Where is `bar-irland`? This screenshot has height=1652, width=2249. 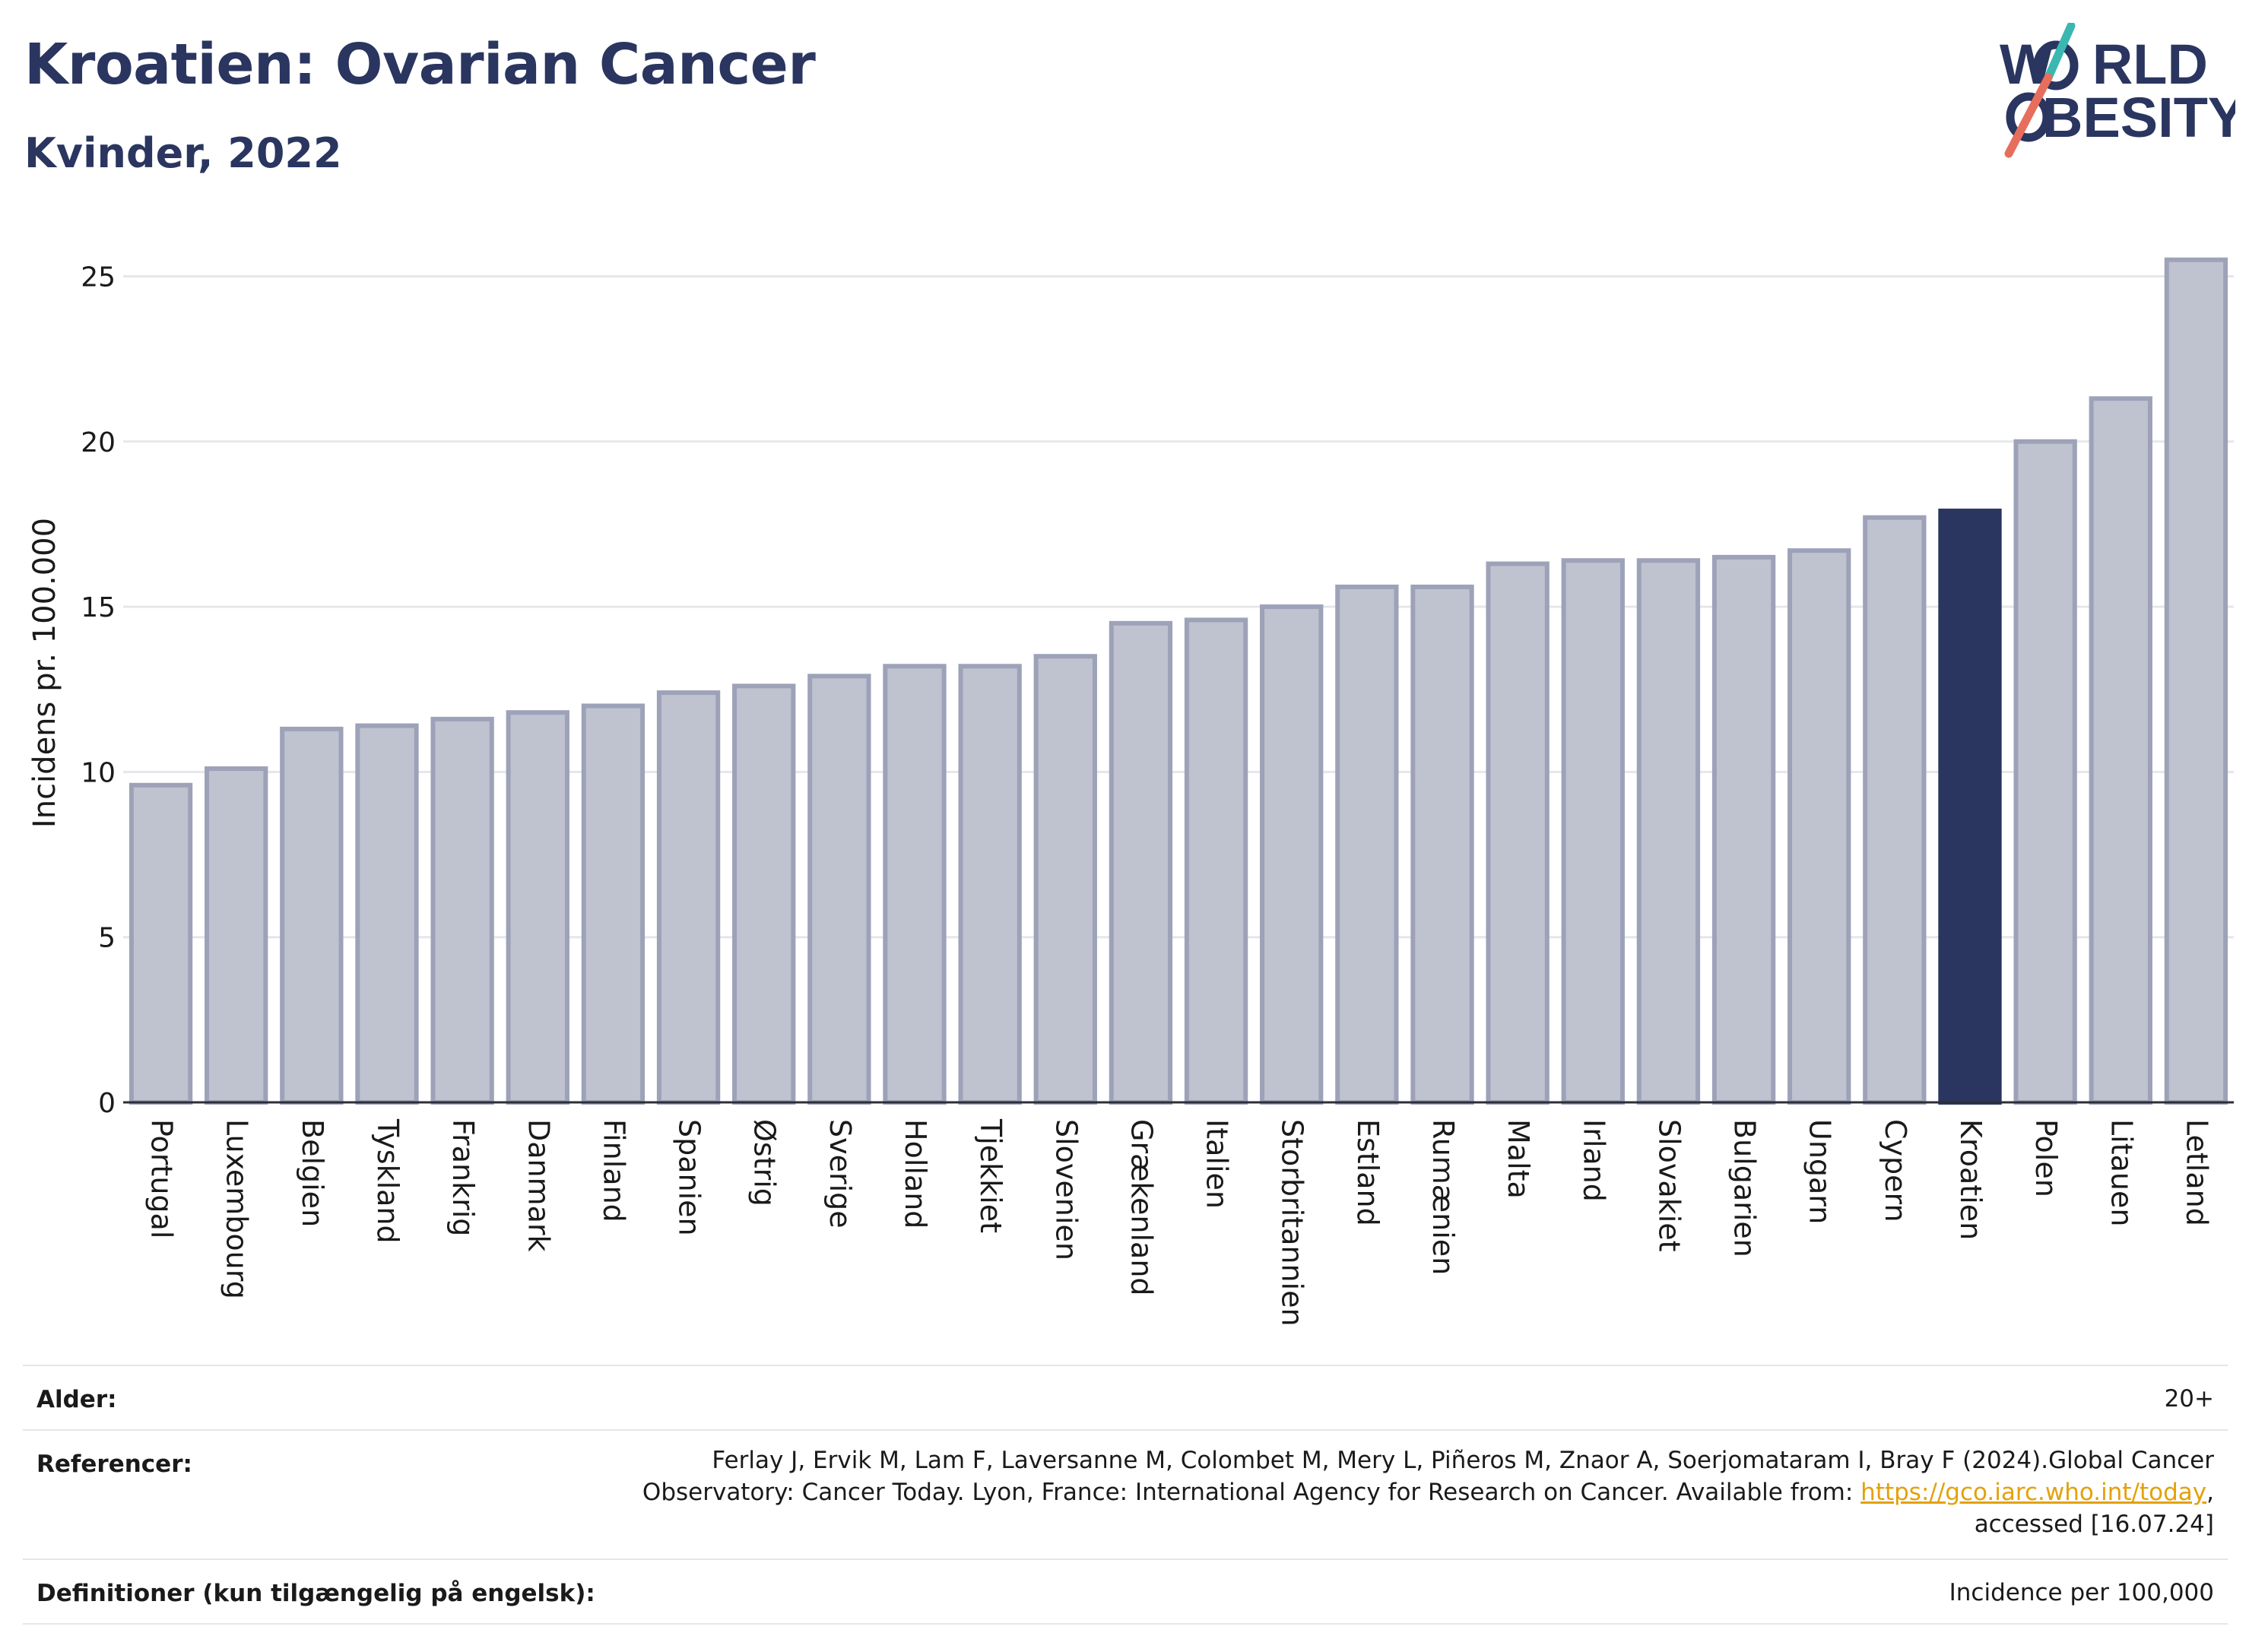 bar-irland is located at coordinates (1593, 831).